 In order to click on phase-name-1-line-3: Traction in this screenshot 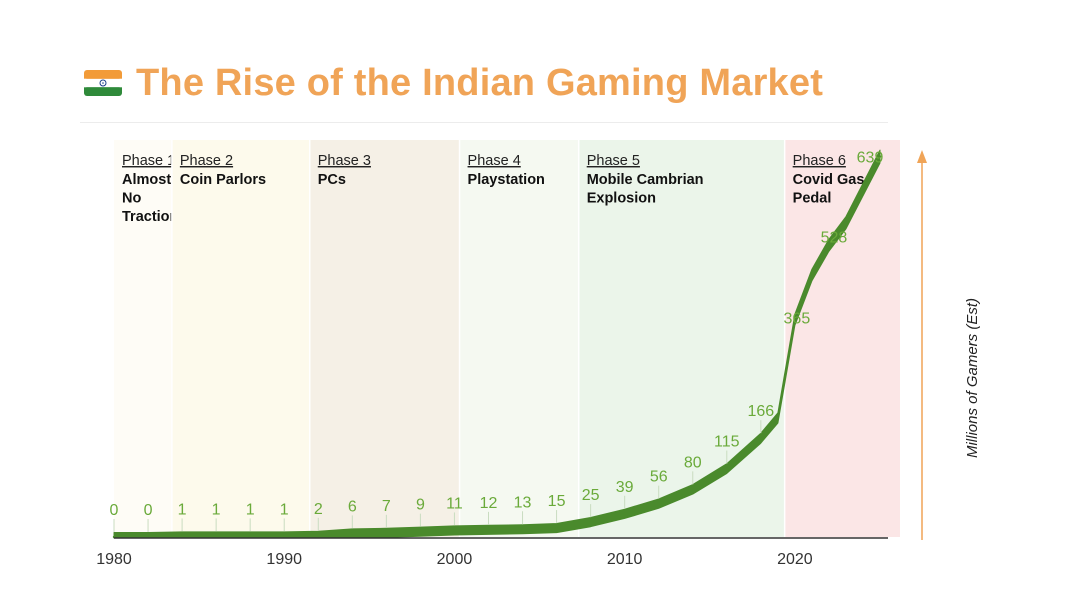, I will do `click(150, 217)`.